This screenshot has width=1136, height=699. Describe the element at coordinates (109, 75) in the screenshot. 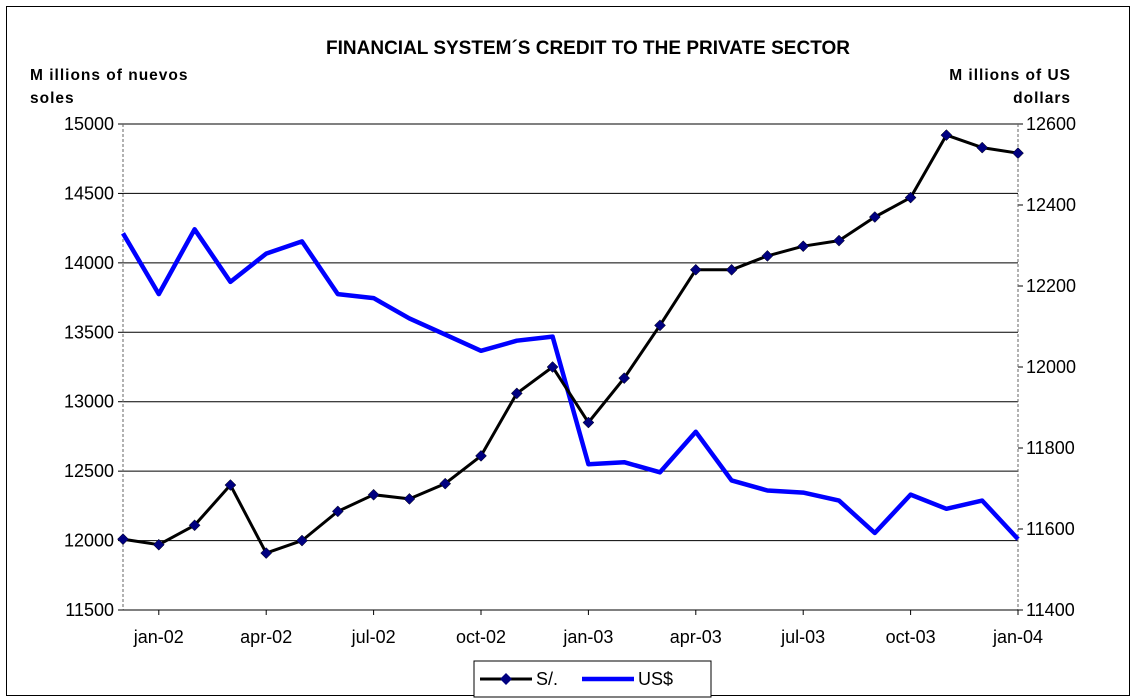

I see `left-axis-title-line1: M illions of nuevos` at that location.